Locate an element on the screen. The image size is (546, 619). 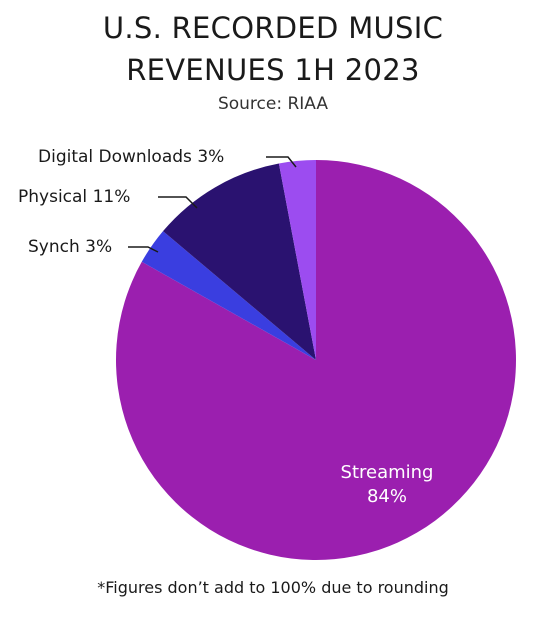
label-digital-downloads-name: Digital Downloads is located at coordinates (115, 157).